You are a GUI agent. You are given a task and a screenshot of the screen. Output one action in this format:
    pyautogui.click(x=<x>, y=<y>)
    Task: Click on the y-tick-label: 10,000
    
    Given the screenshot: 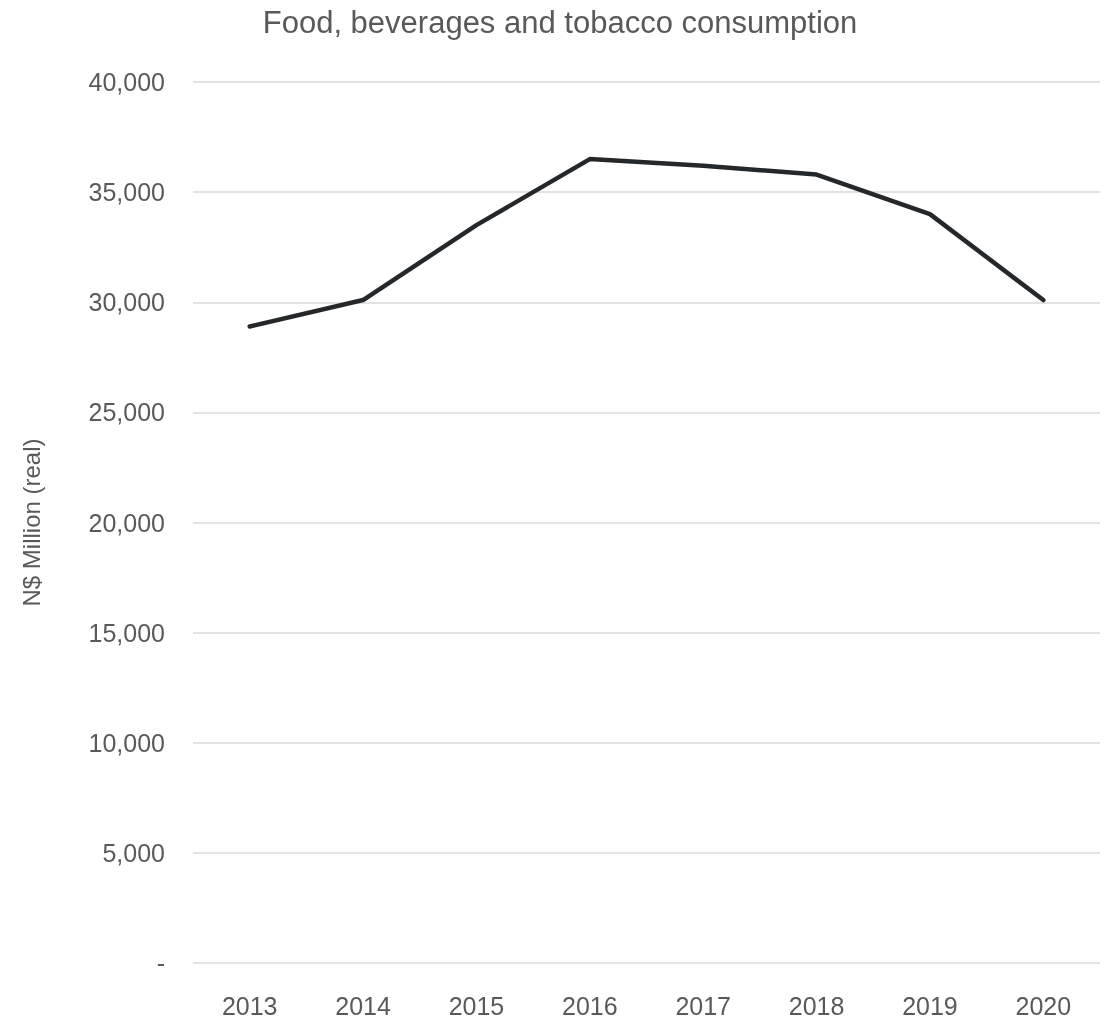 What is the action you would take?
    pyautogui.click(x=126, y=742)
    